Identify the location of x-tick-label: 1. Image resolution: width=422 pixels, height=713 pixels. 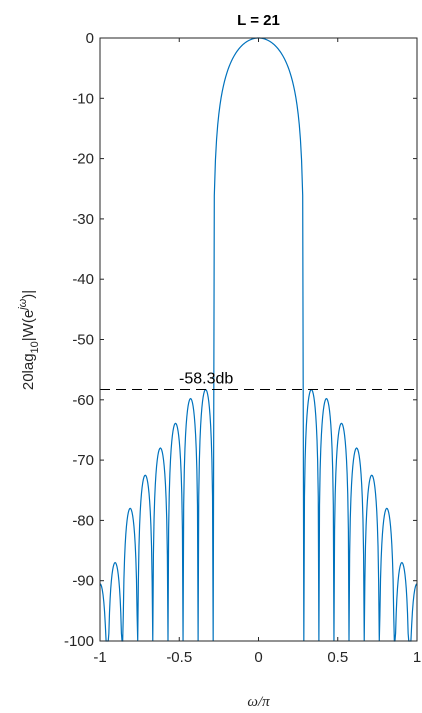
(417, 657).